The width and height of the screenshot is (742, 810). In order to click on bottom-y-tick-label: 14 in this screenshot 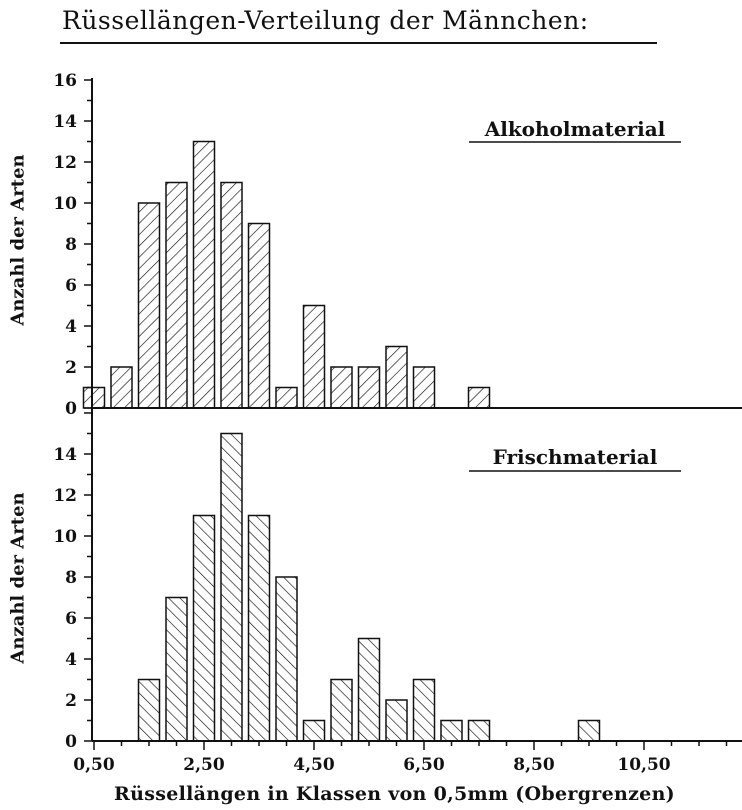, I will do `click(65, 455)`.